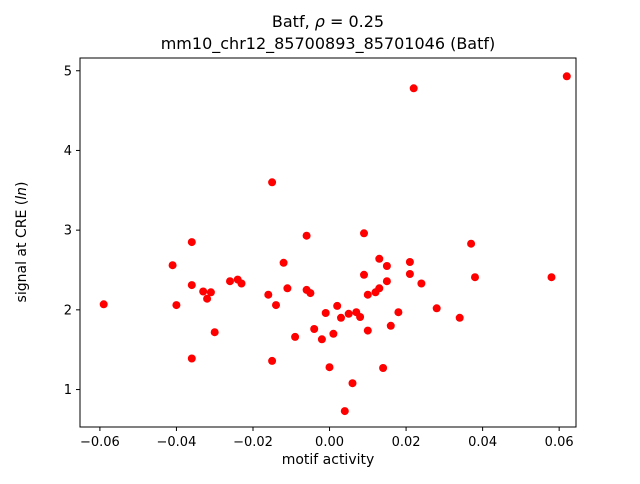 Image resolution: width=640 pixels, height=484 pixels. I want to click on x-tick-label: −0.02, so click(253, 442).